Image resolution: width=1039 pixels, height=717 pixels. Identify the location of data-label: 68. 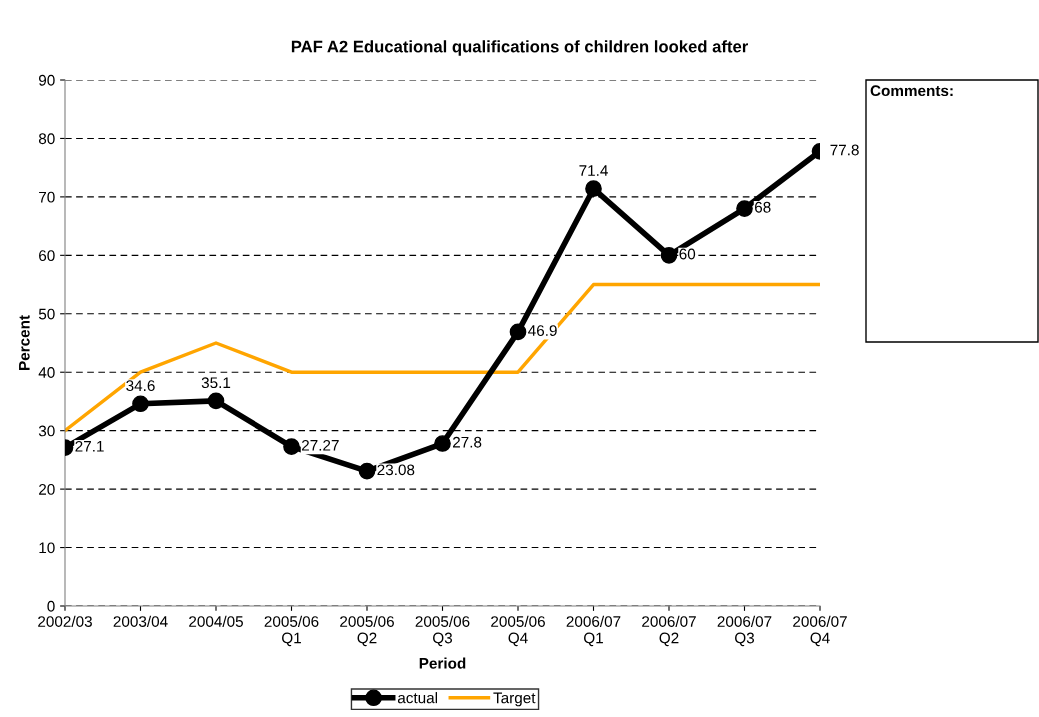
(763, 207).